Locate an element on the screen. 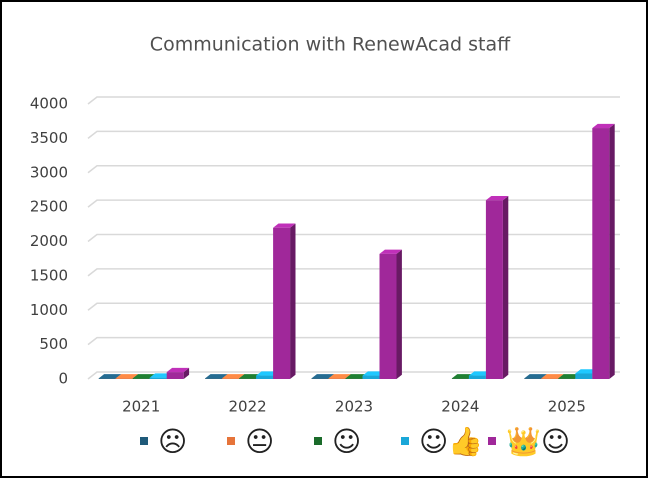 This screenshot has height=479, width=650. y-tick-label: 3500 is located at coordinates (49, 138).